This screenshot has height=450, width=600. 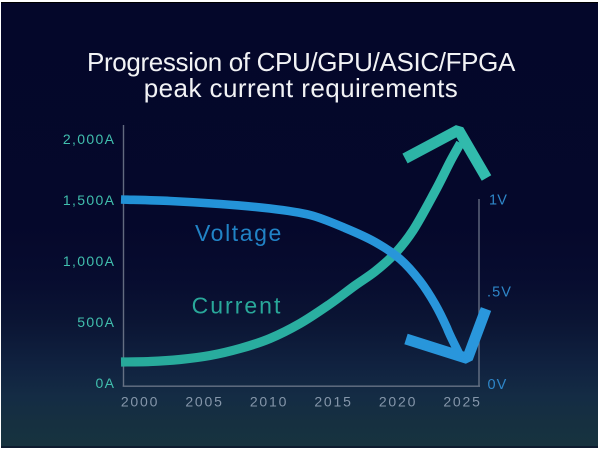 What do you see at coordinates (239, 233) in the screenshot?
I see `svg-text: Voltage` at bounding box center [239, 233].